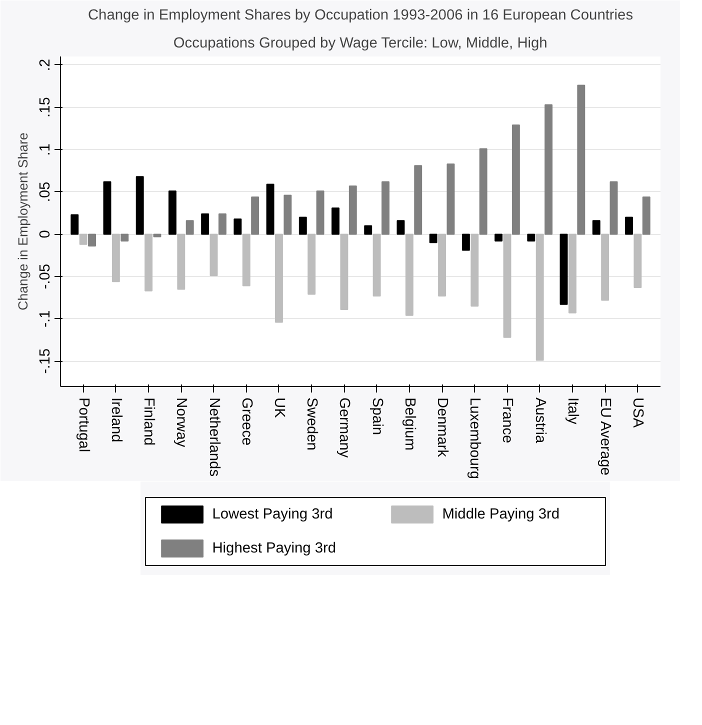 This screenshot has height=725, width=702. I want to click on y-tick-label: .2, so click(46, 65).